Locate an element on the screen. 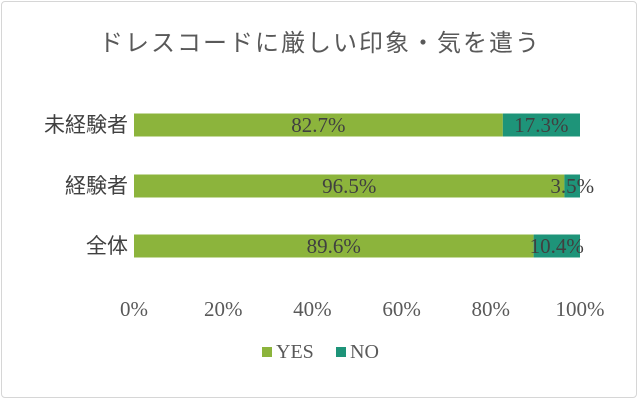 The width and height of the screenshot is (640, 401). x-axis-ticks: 0% 20% 40% 60% 80% 100% is located at coordinates (362, 309).